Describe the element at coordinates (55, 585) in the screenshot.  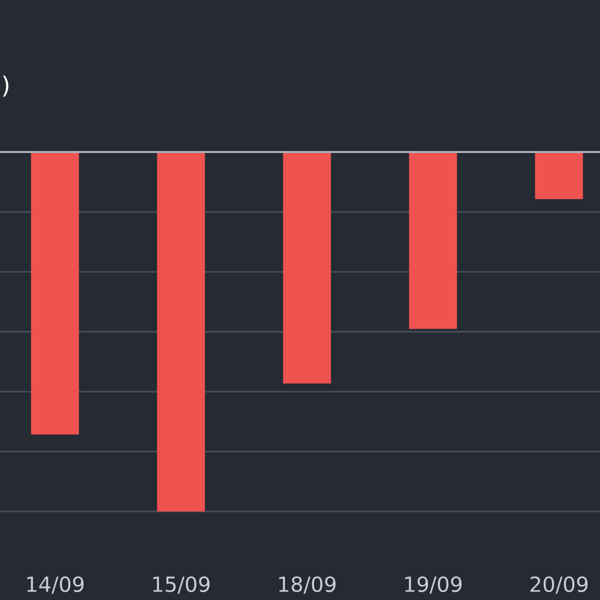
I see `x-tick-label: 14/09` at that location.